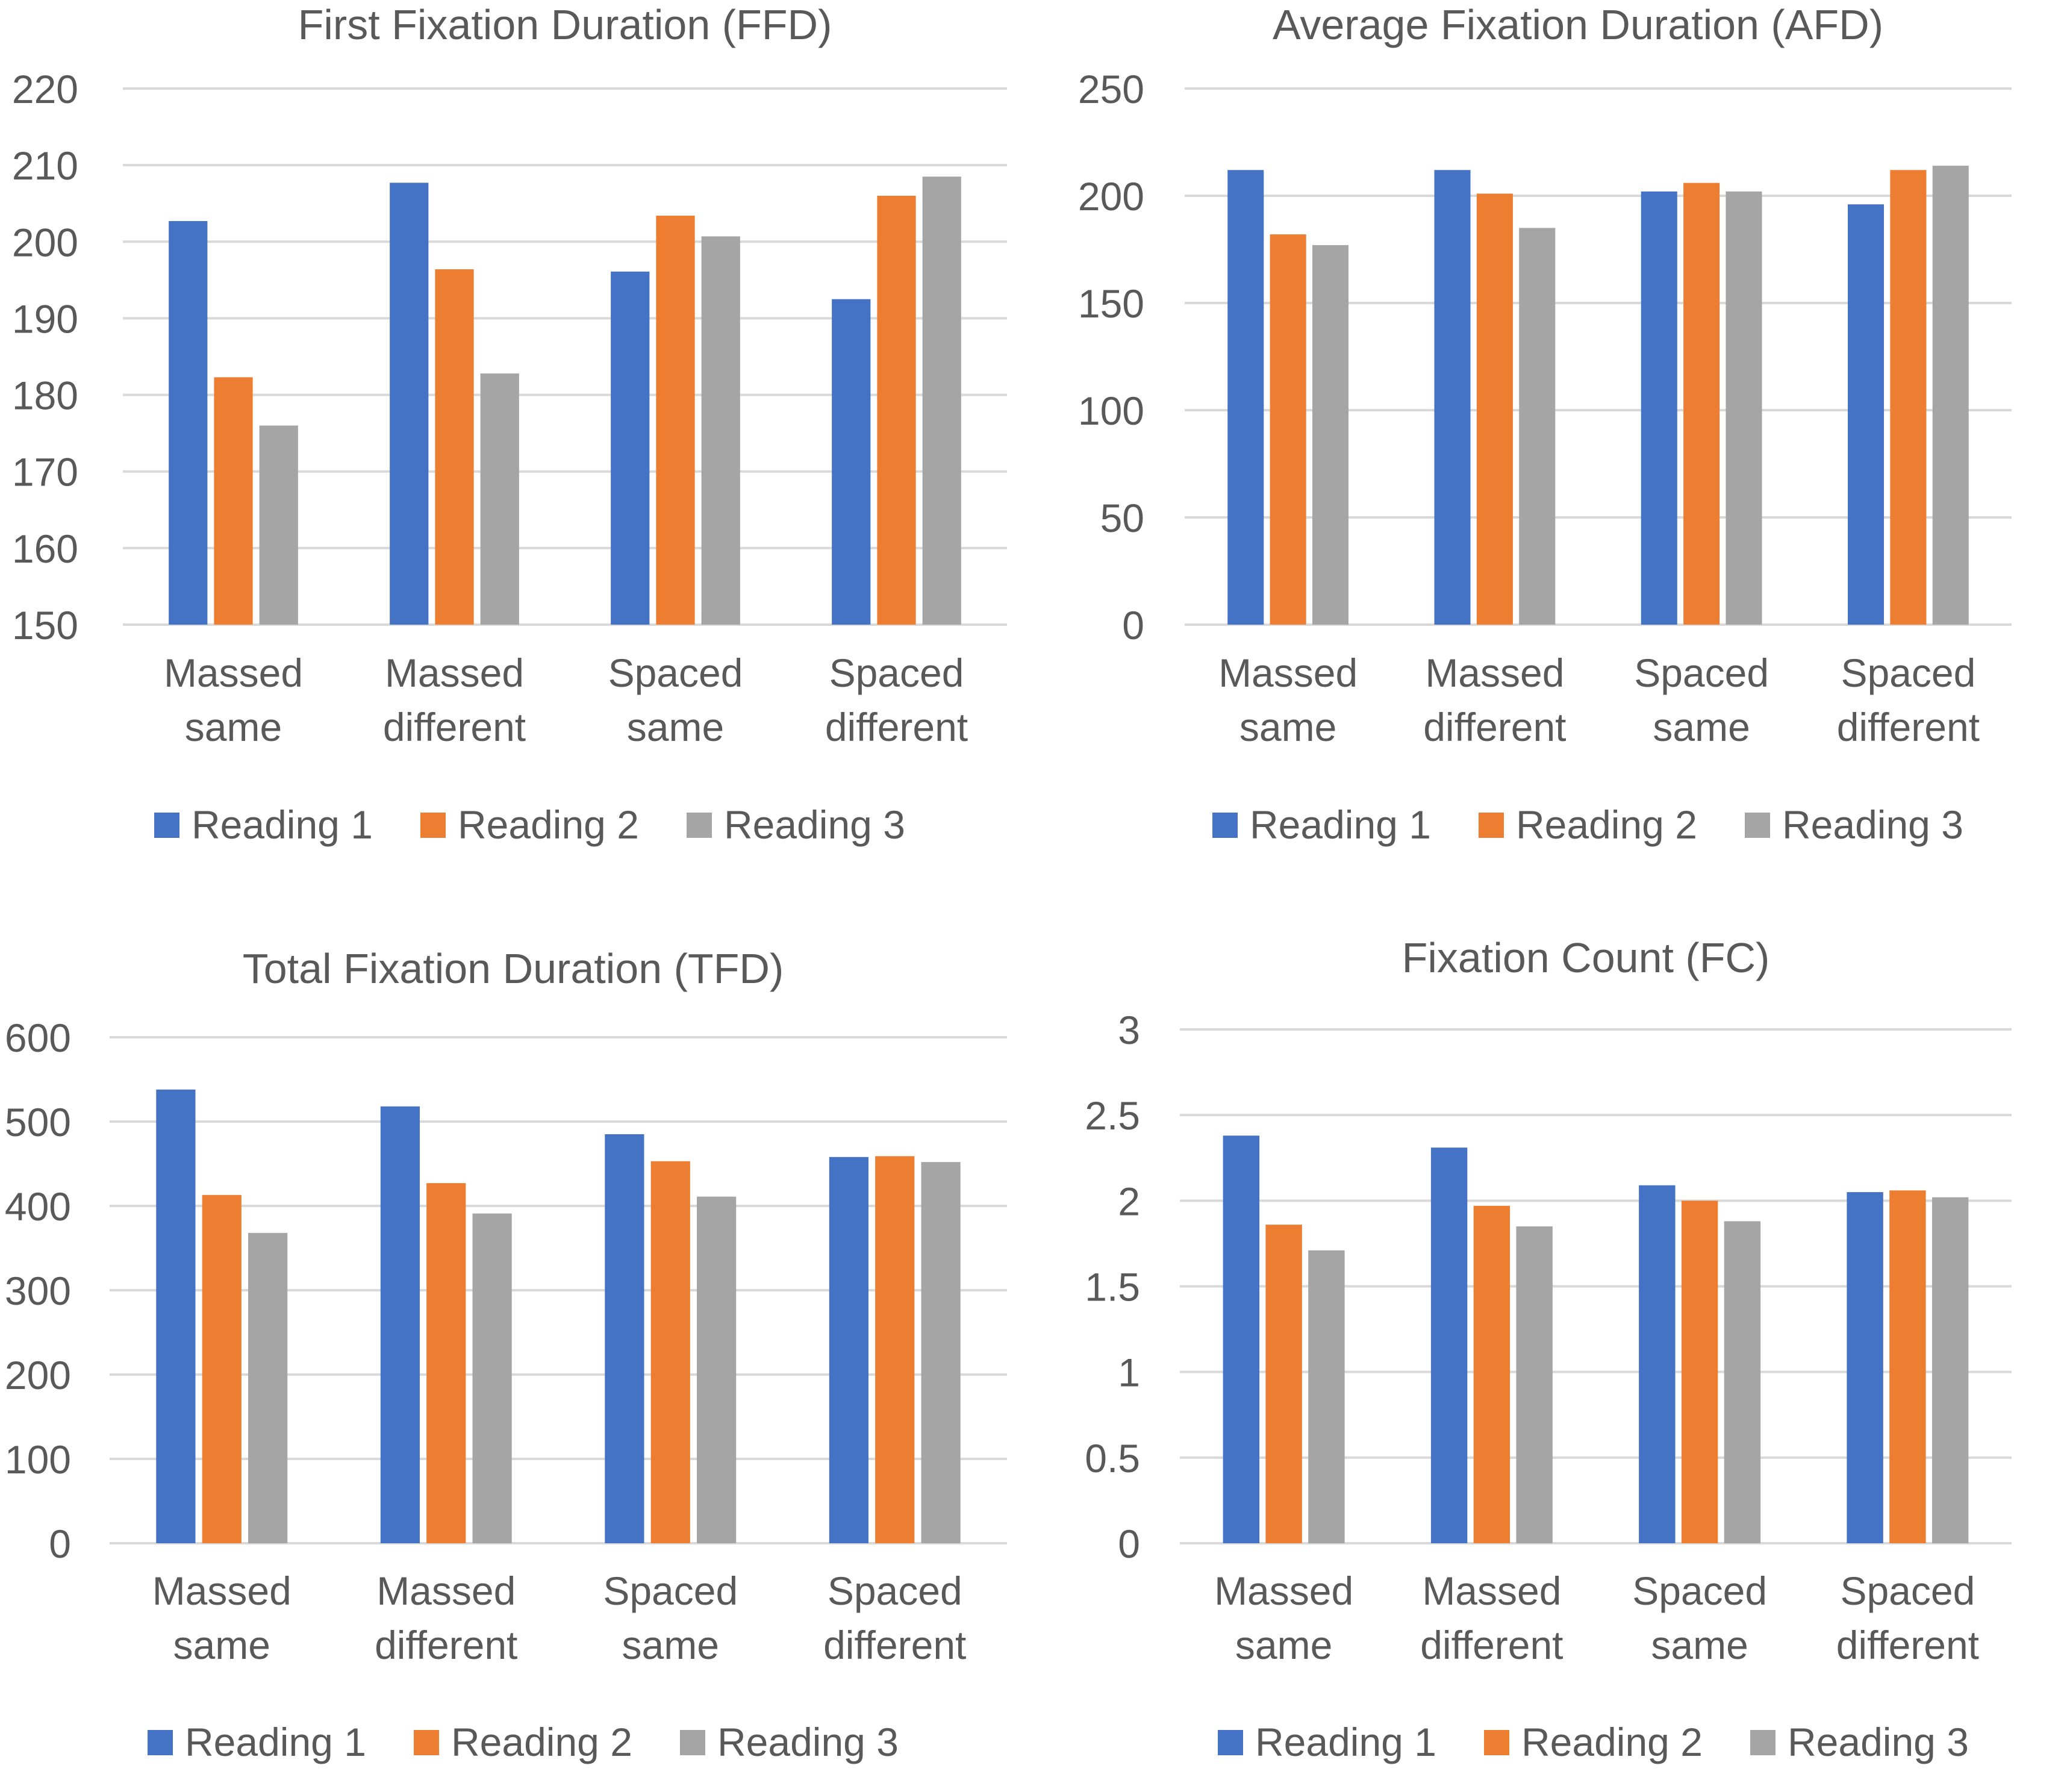 Image resolution: width=2064 pixels, height=1792 pixels. What do you see at coordinates (38, 1122) in the screenshot?
I see `y-tick-label: 500` at bounding box center [38, 1122].